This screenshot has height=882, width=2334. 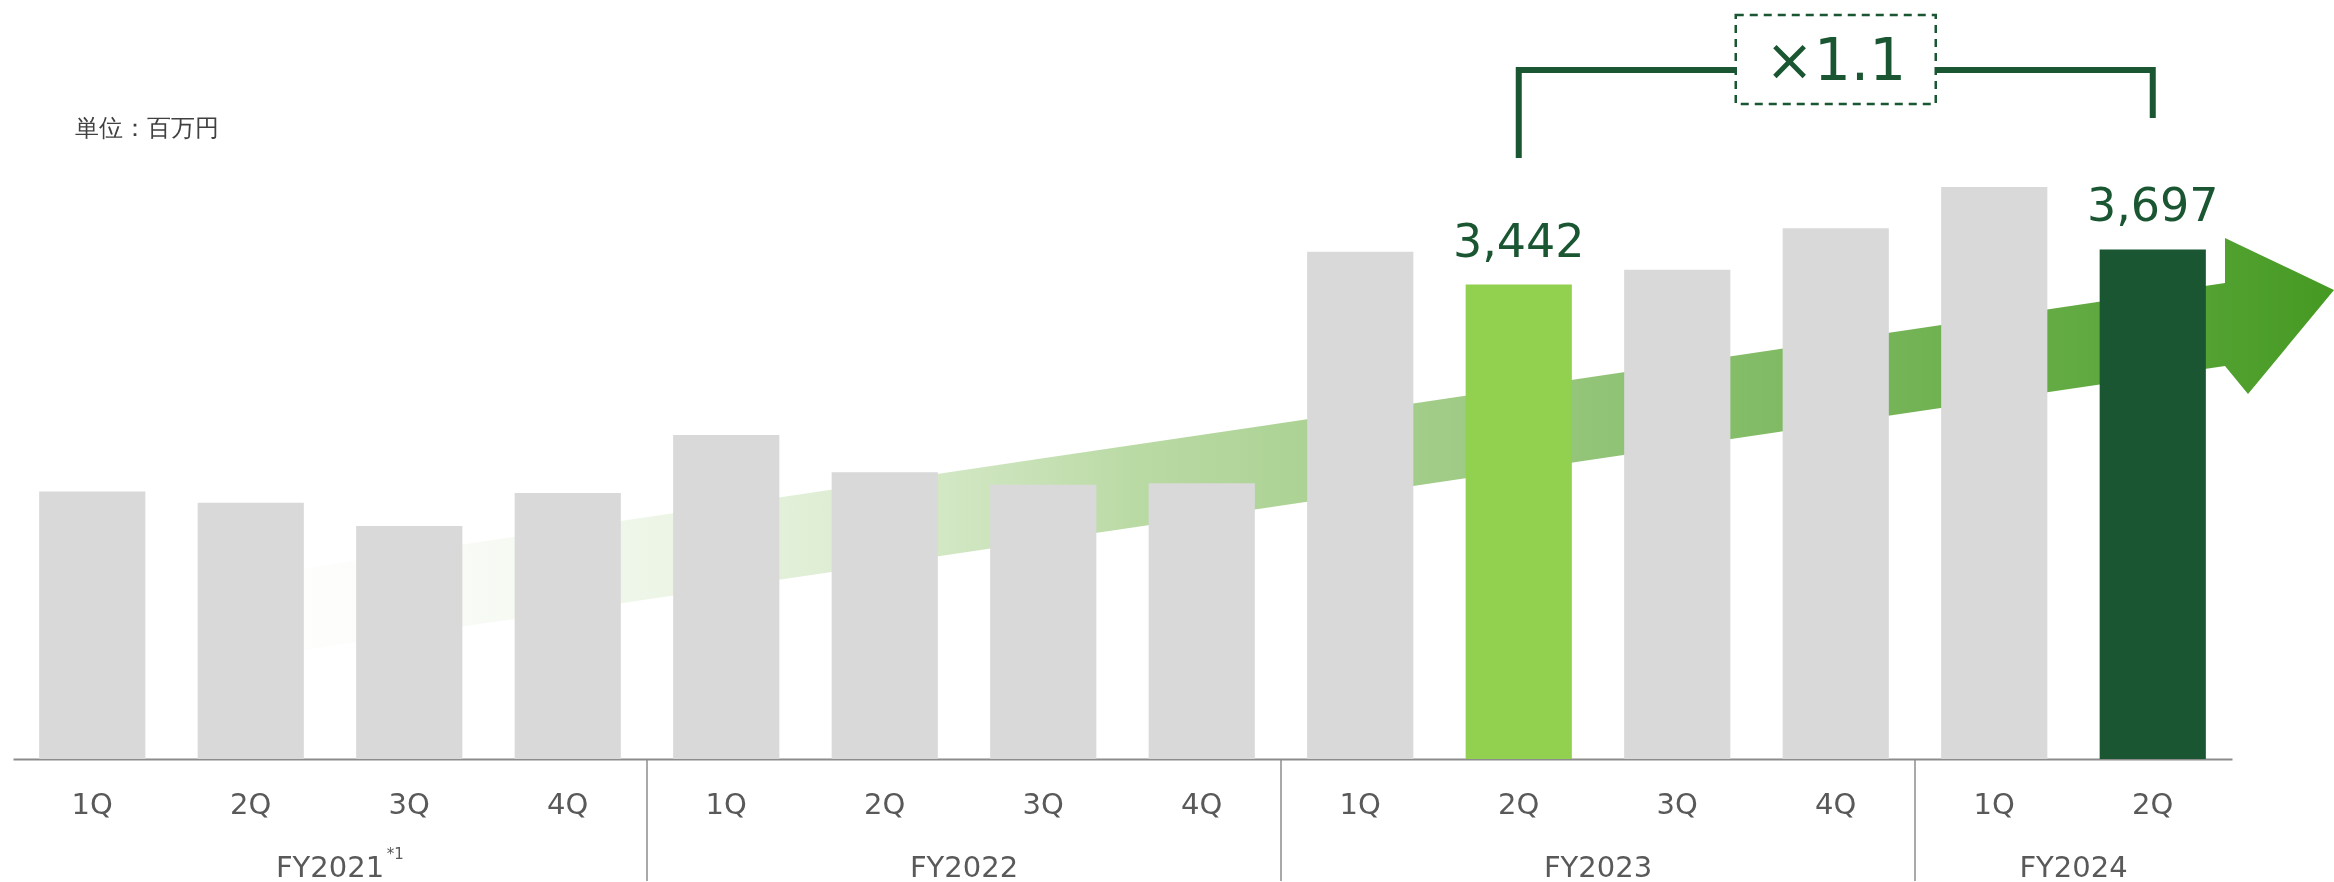 I want to click on text: FY2023, so click(x=1598, y=866).